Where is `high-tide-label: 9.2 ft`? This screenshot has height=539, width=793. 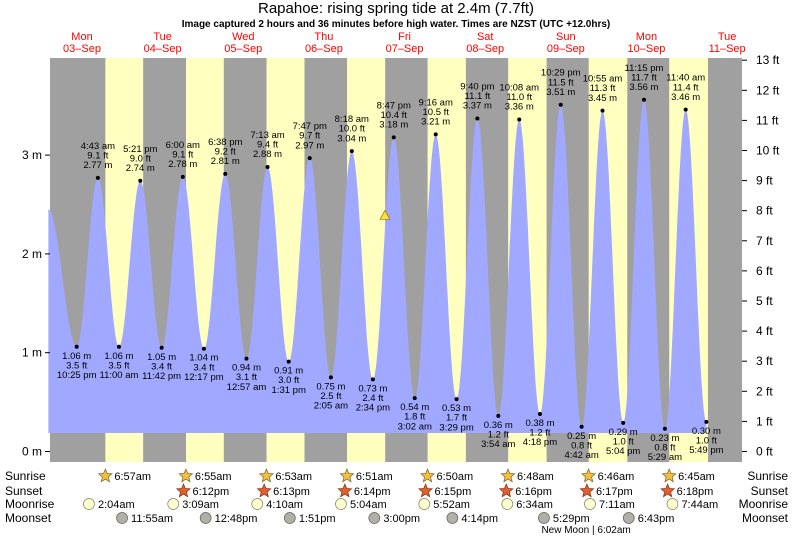
high-tide-label: 9.2 ft is located at coordinates (225, 151).